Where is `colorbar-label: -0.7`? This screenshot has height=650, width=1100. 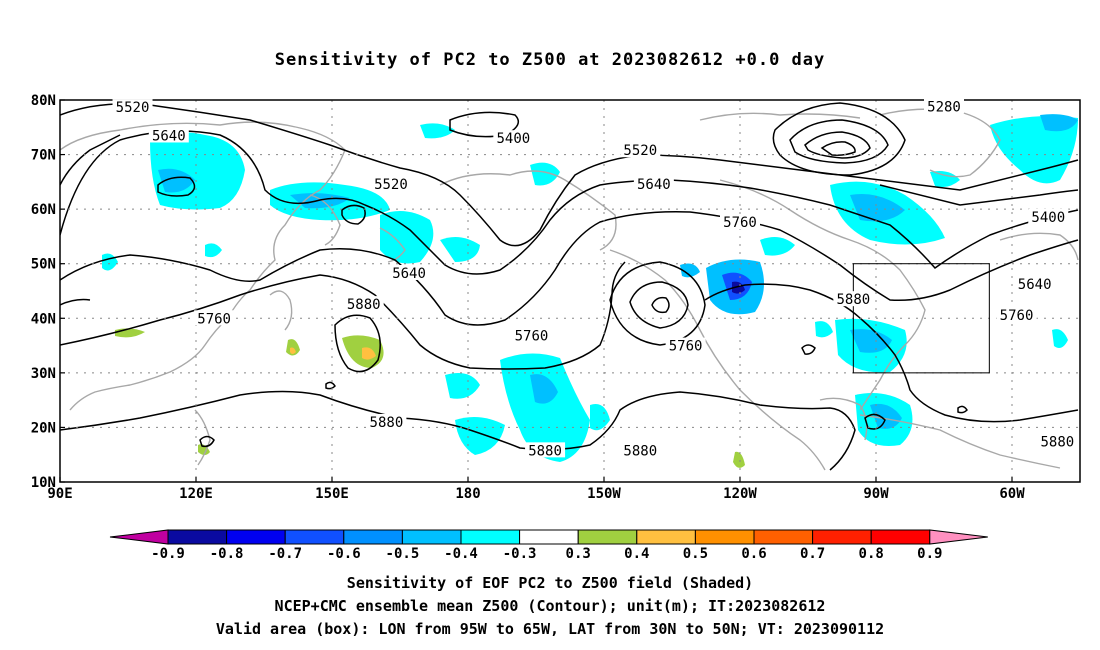
colorbar-label: -0.7 is located at coordinates (285, 554).